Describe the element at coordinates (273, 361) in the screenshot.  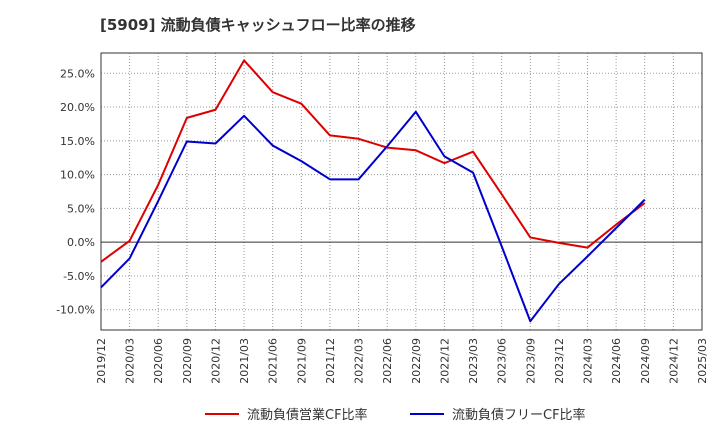
I see `x-tick-label: 2021/06` at that location.